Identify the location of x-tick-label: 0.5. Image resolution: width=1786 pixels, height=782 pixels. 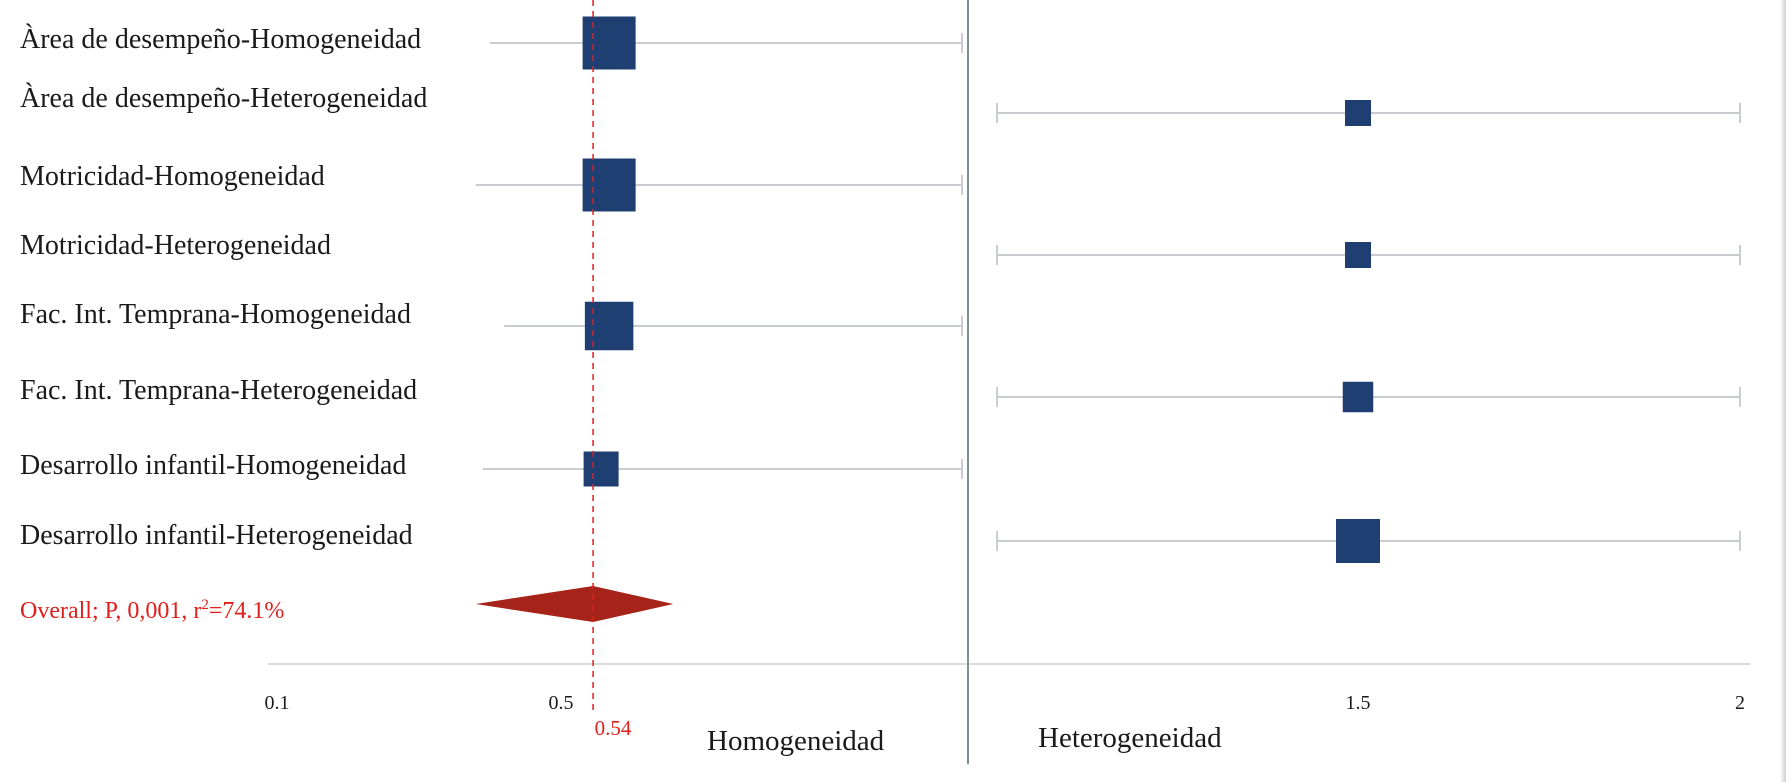
(561, 703).